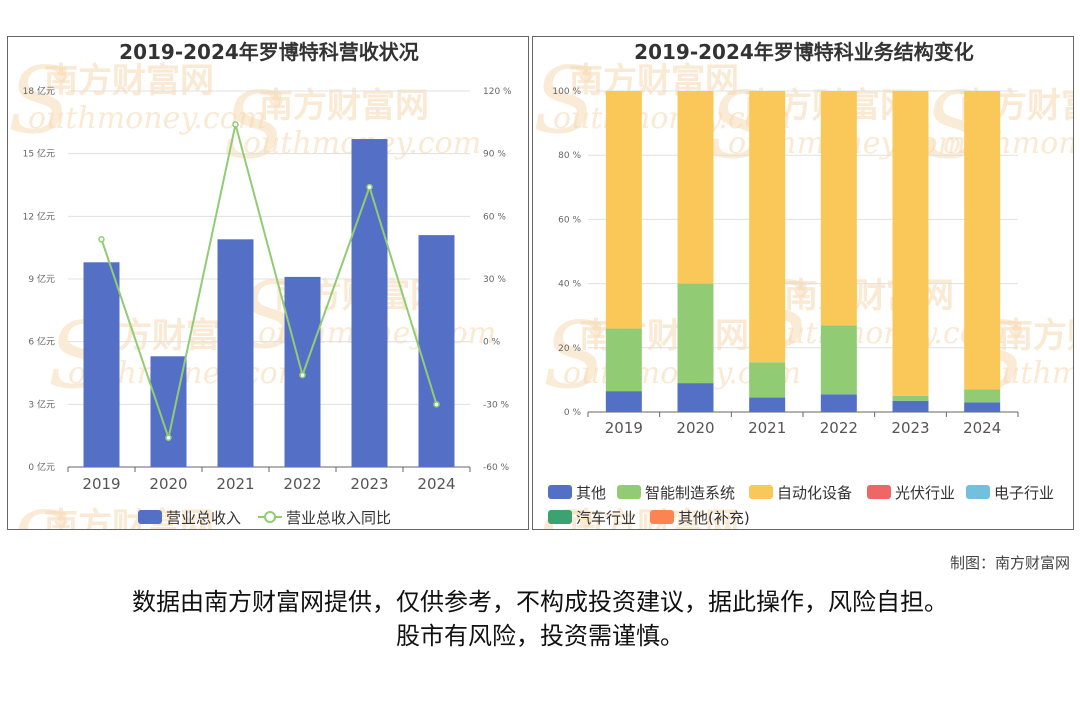 The height and width of the screenshot is (720, 1080). Describe the element at coordinates (39, 91) in the screenshot. I see `y-left-tick-label: 18 亿元` at that location.